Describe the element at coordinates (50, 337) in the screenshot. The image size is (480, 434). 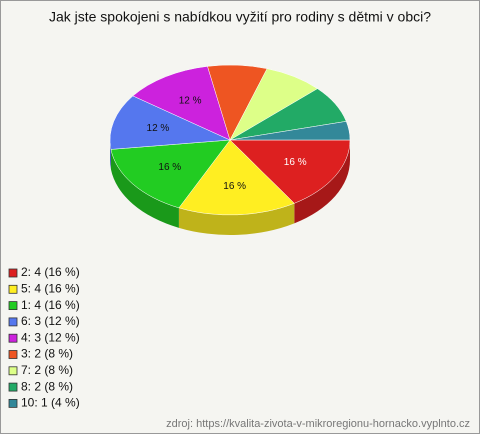
I see `legend-label: 4: 3 (12 %)` at that location.